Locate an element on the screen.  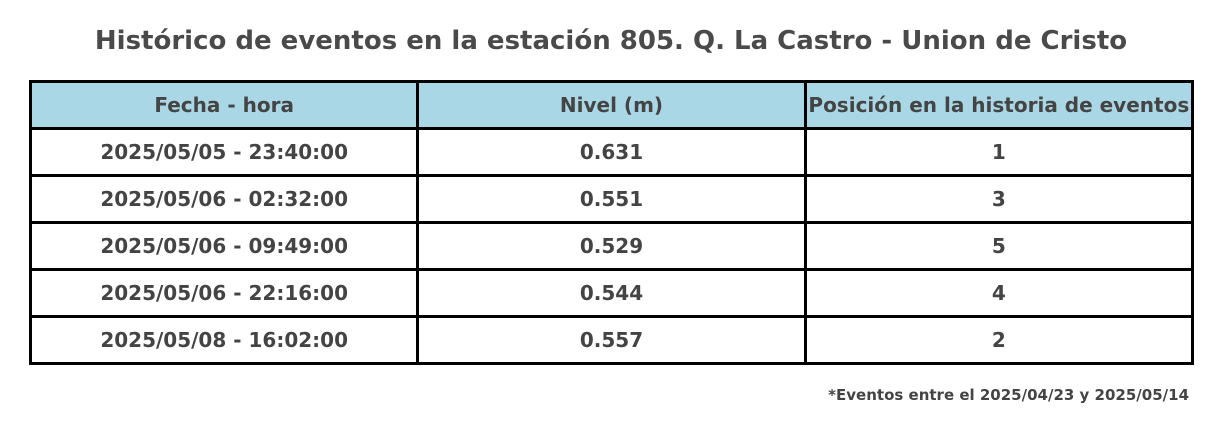
table-cell: 0.529 is located at coordinates (611, 246).